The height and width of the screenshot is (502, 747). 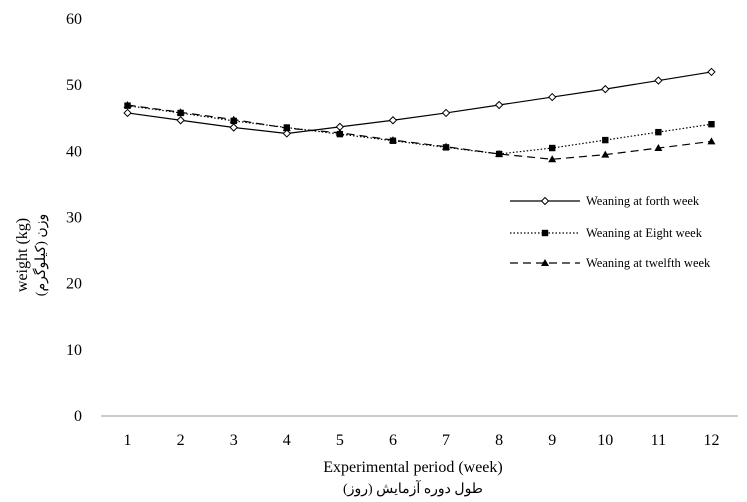 I want to click on legend-label: Weaning at Eight week, so click(x=644, y=233).